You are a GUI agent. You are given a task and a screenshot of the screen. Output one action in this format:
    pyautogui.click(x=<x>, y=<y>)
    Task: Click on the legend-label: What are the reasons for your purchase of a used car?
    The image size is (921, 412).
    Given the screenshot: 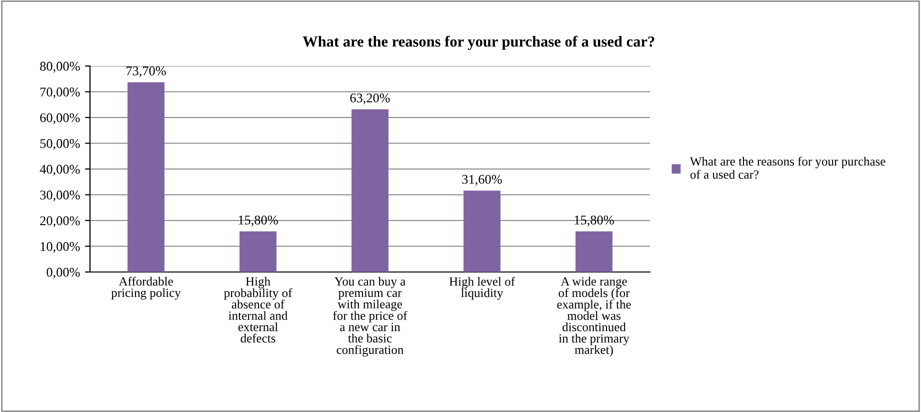 What is the action you would take?
    pyautogui.click(x=788, y=167)
    